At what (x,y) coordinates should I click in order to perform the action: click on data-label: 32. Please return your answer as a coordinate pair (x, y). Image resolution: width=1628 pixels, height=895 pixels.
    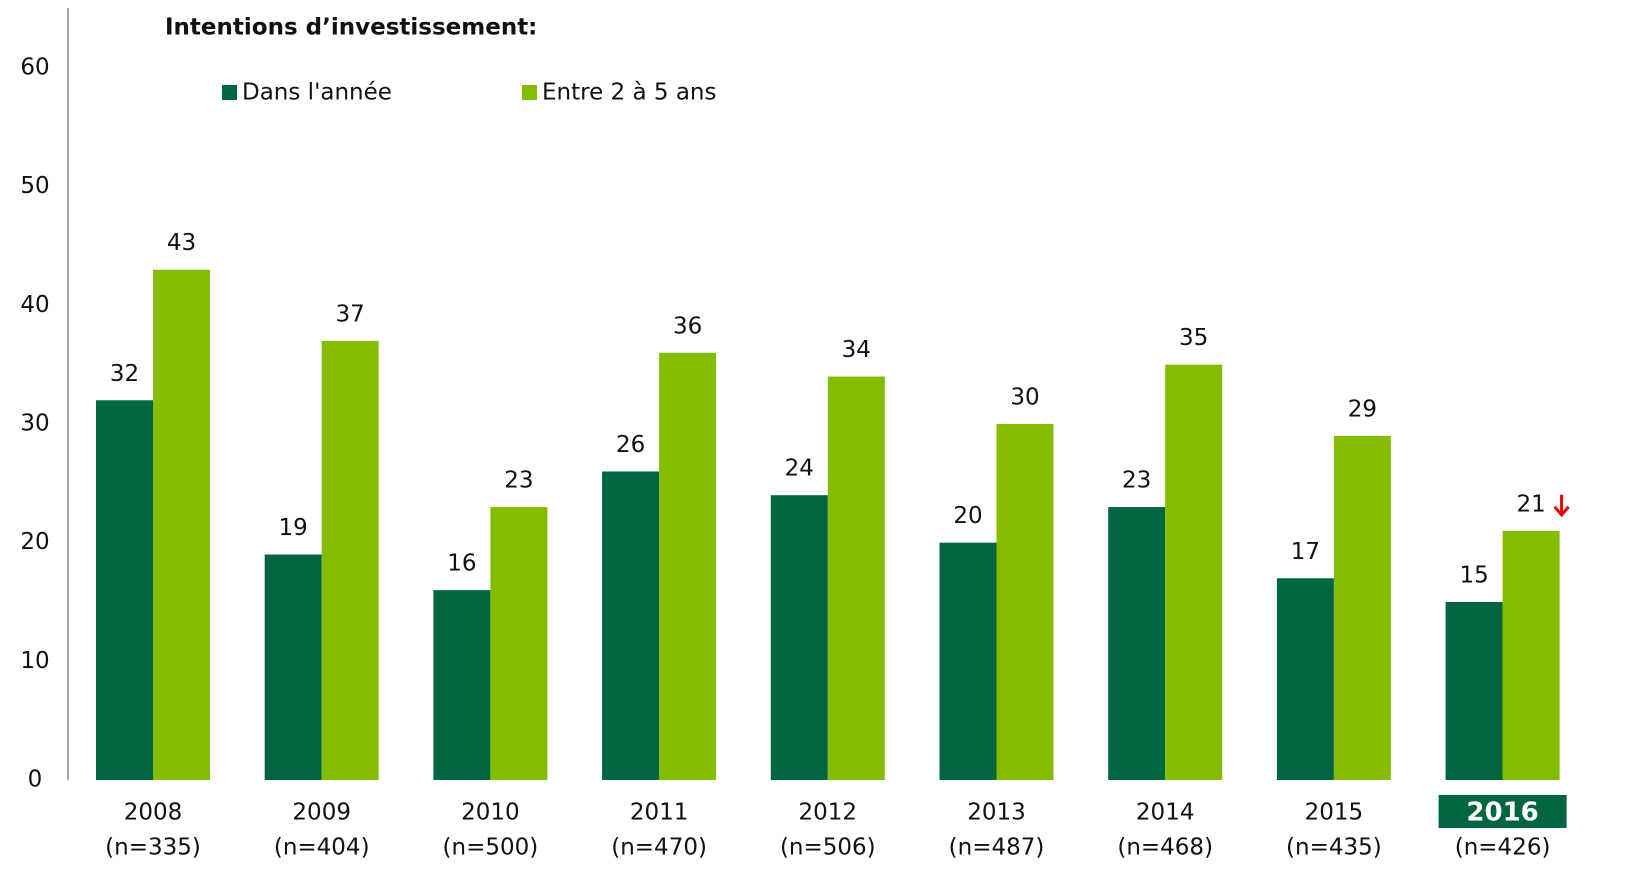
    Looking at the image, I should click on (124, 374).